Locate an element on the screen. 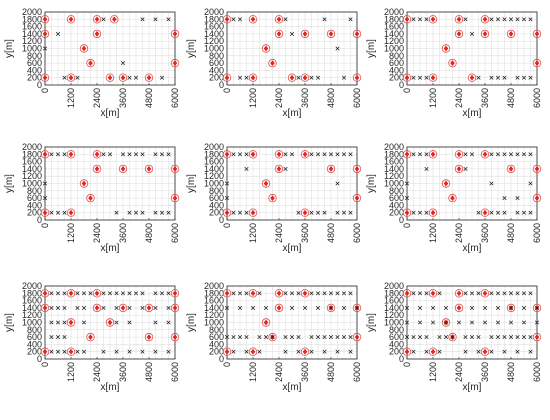 This screenshot has width=550, height=420. y-tick-label: 400 is located at coordinates (216, 344).